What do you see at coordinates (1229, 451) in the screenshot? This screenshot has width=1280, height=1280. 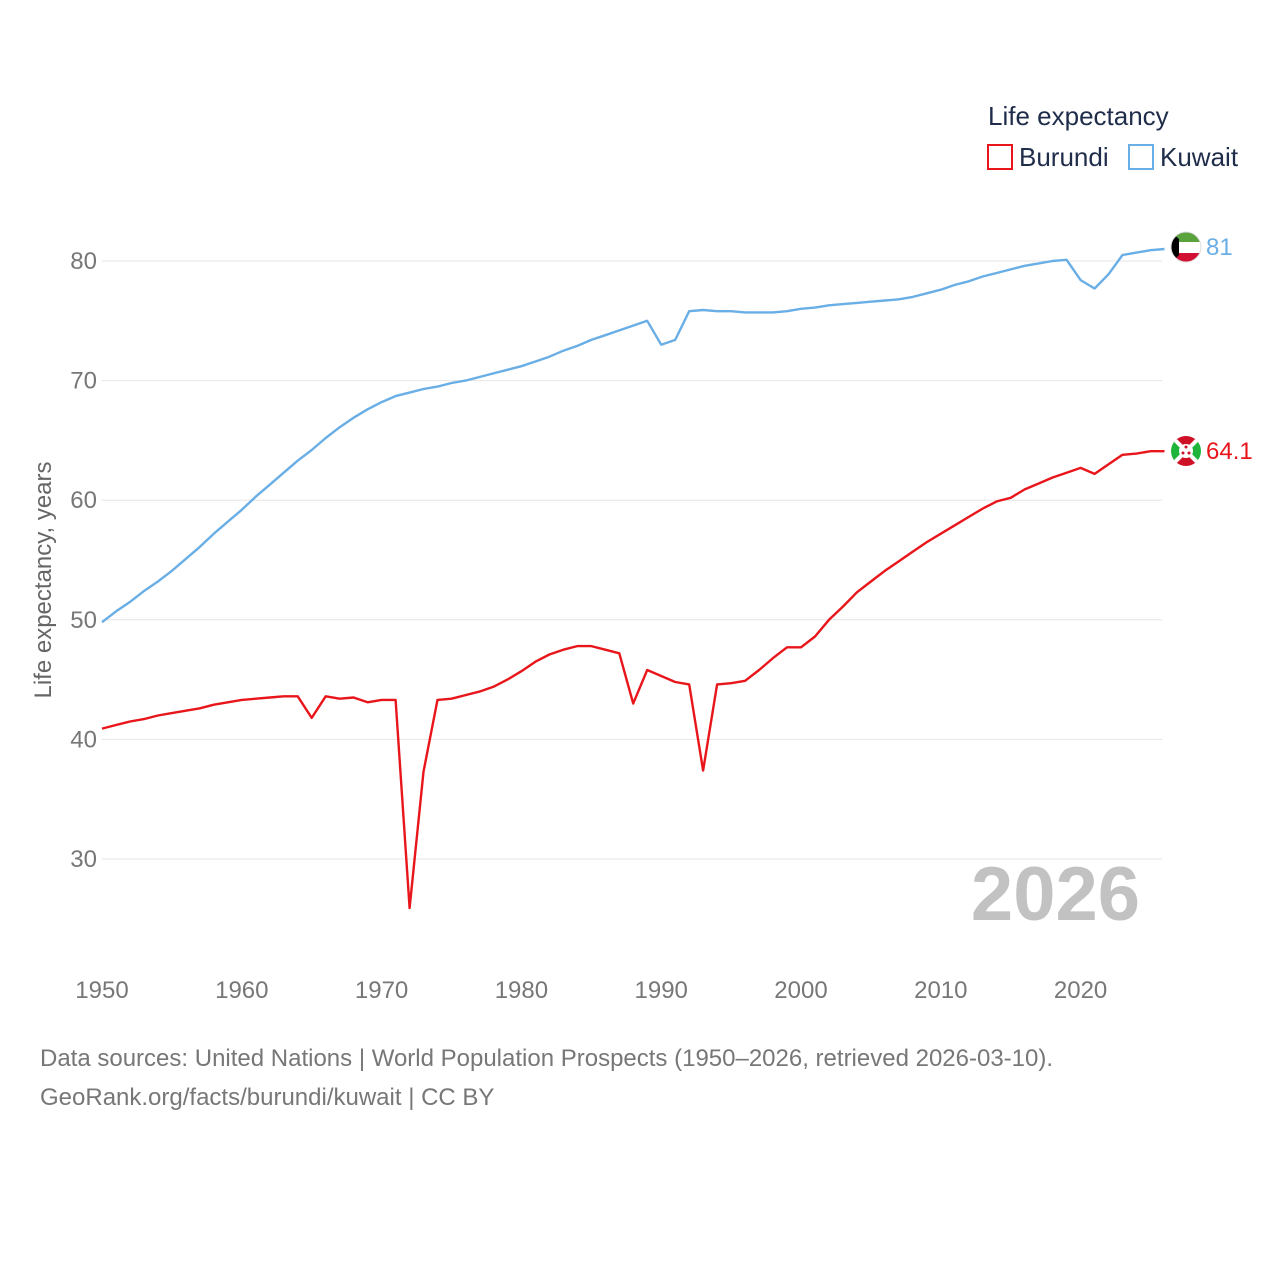 I see `end-label-burundi: 64.1` at bounding box center [1229, 451].